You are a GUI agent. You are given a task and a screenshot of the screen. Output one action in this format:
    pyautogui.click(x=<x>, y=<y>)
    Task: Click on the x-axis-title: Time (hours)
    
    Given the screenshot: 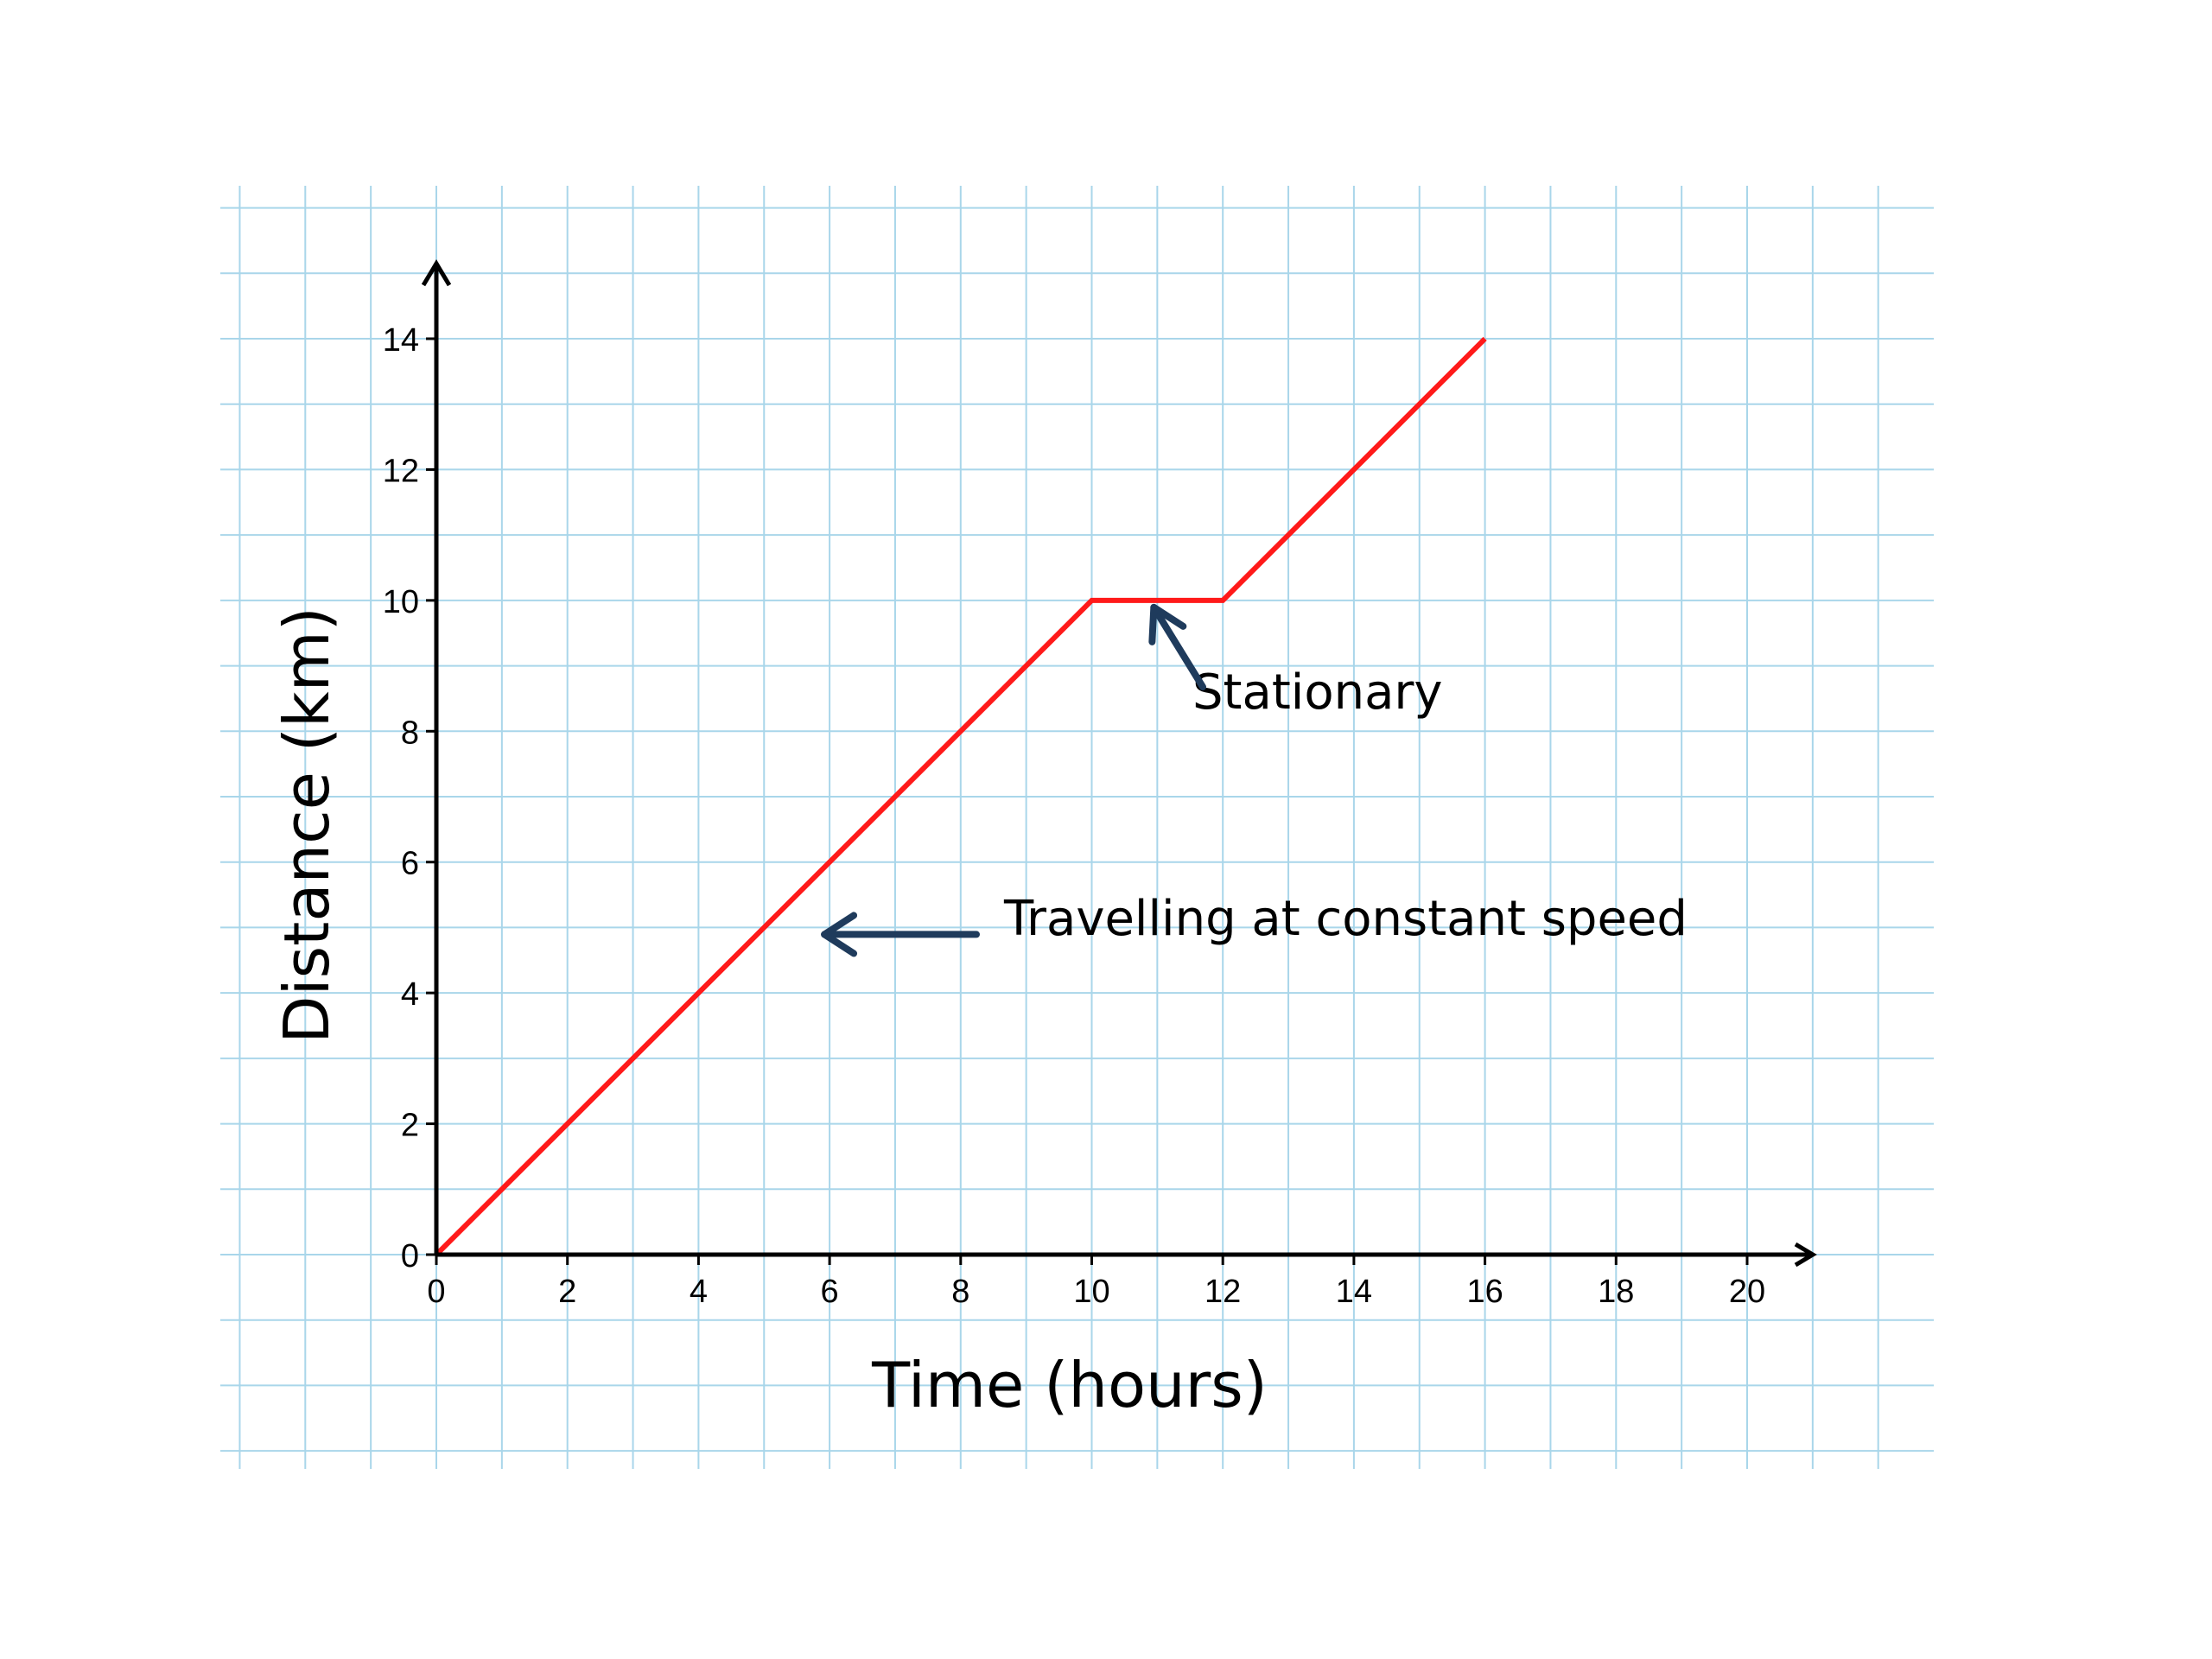 What is the action you would take?
    pyautogui.click(x=1069, y=1385)
    